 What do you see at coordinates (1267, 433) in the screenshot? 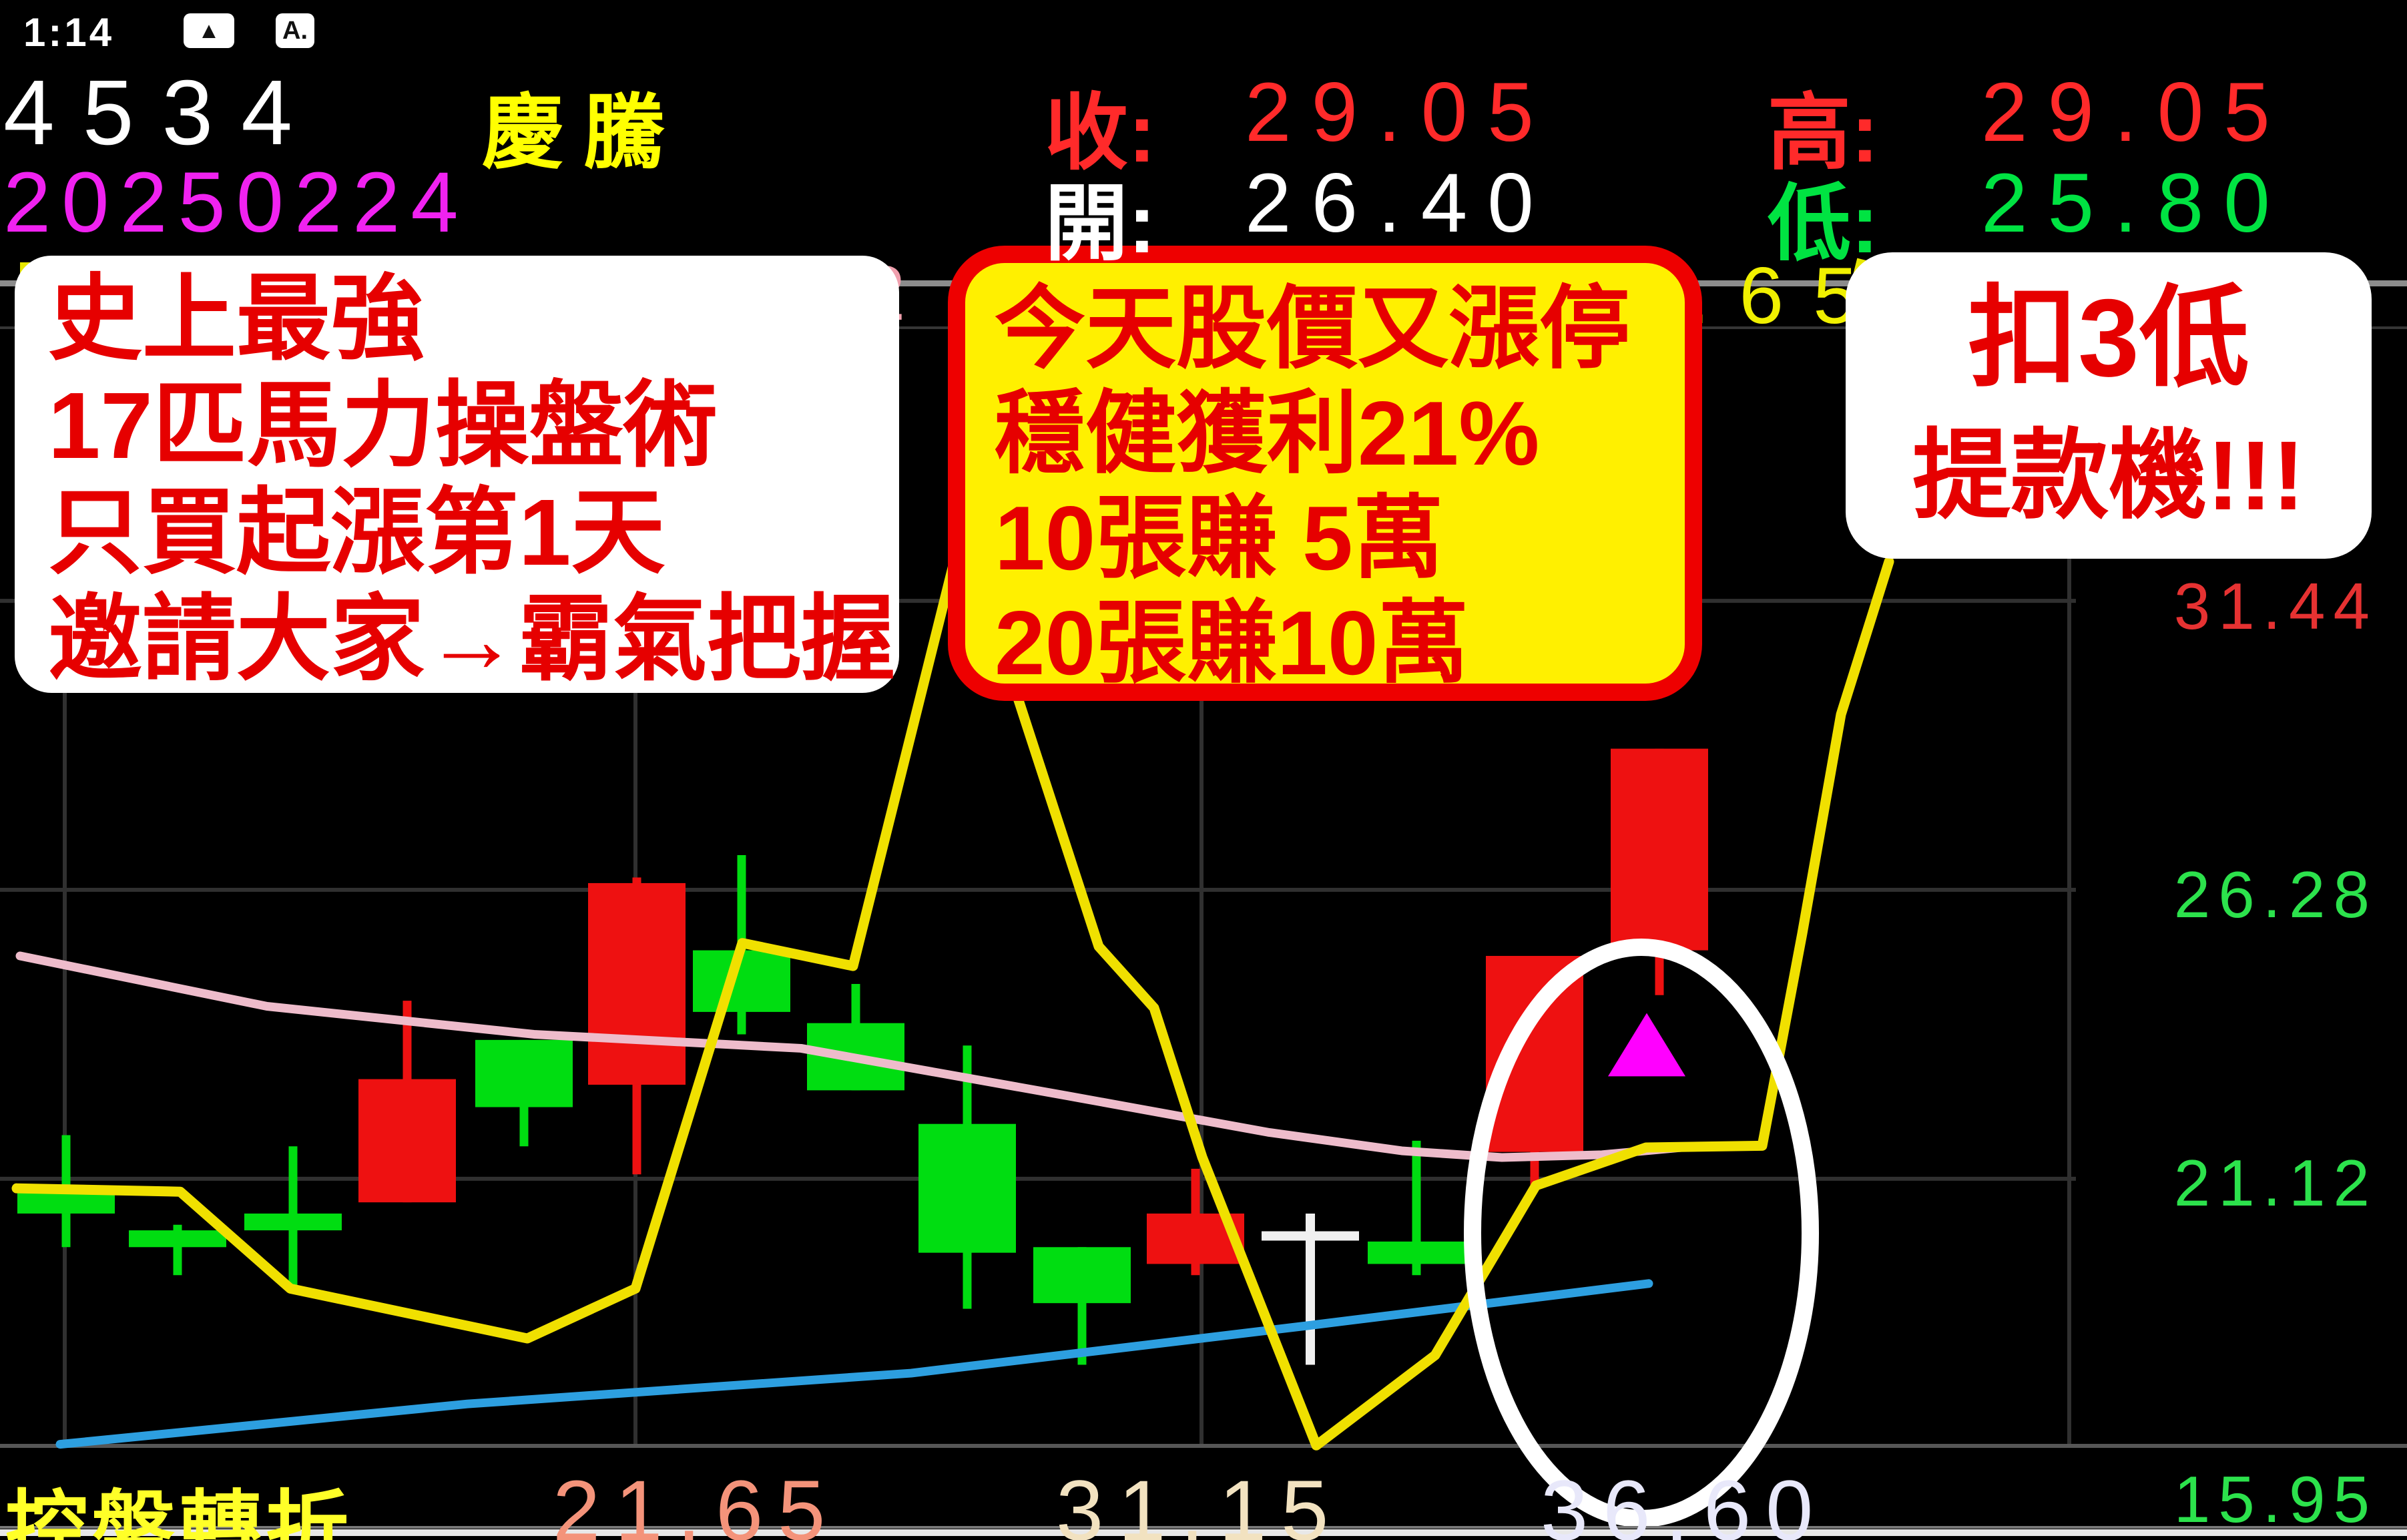
I see `callout-middle-line: 穩健獲利21%` at bounding box center [1267, 433].